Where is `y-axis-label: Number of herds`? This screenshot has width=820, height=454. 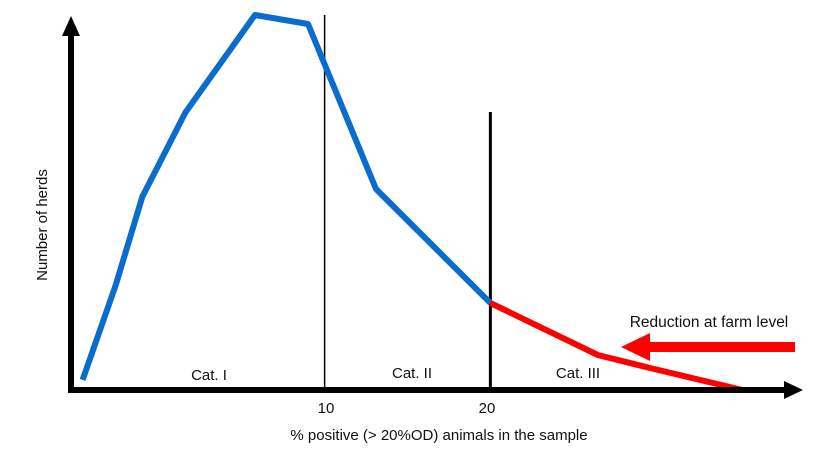 y-axis-label: Number of herds is located at coordinates (42, 225).